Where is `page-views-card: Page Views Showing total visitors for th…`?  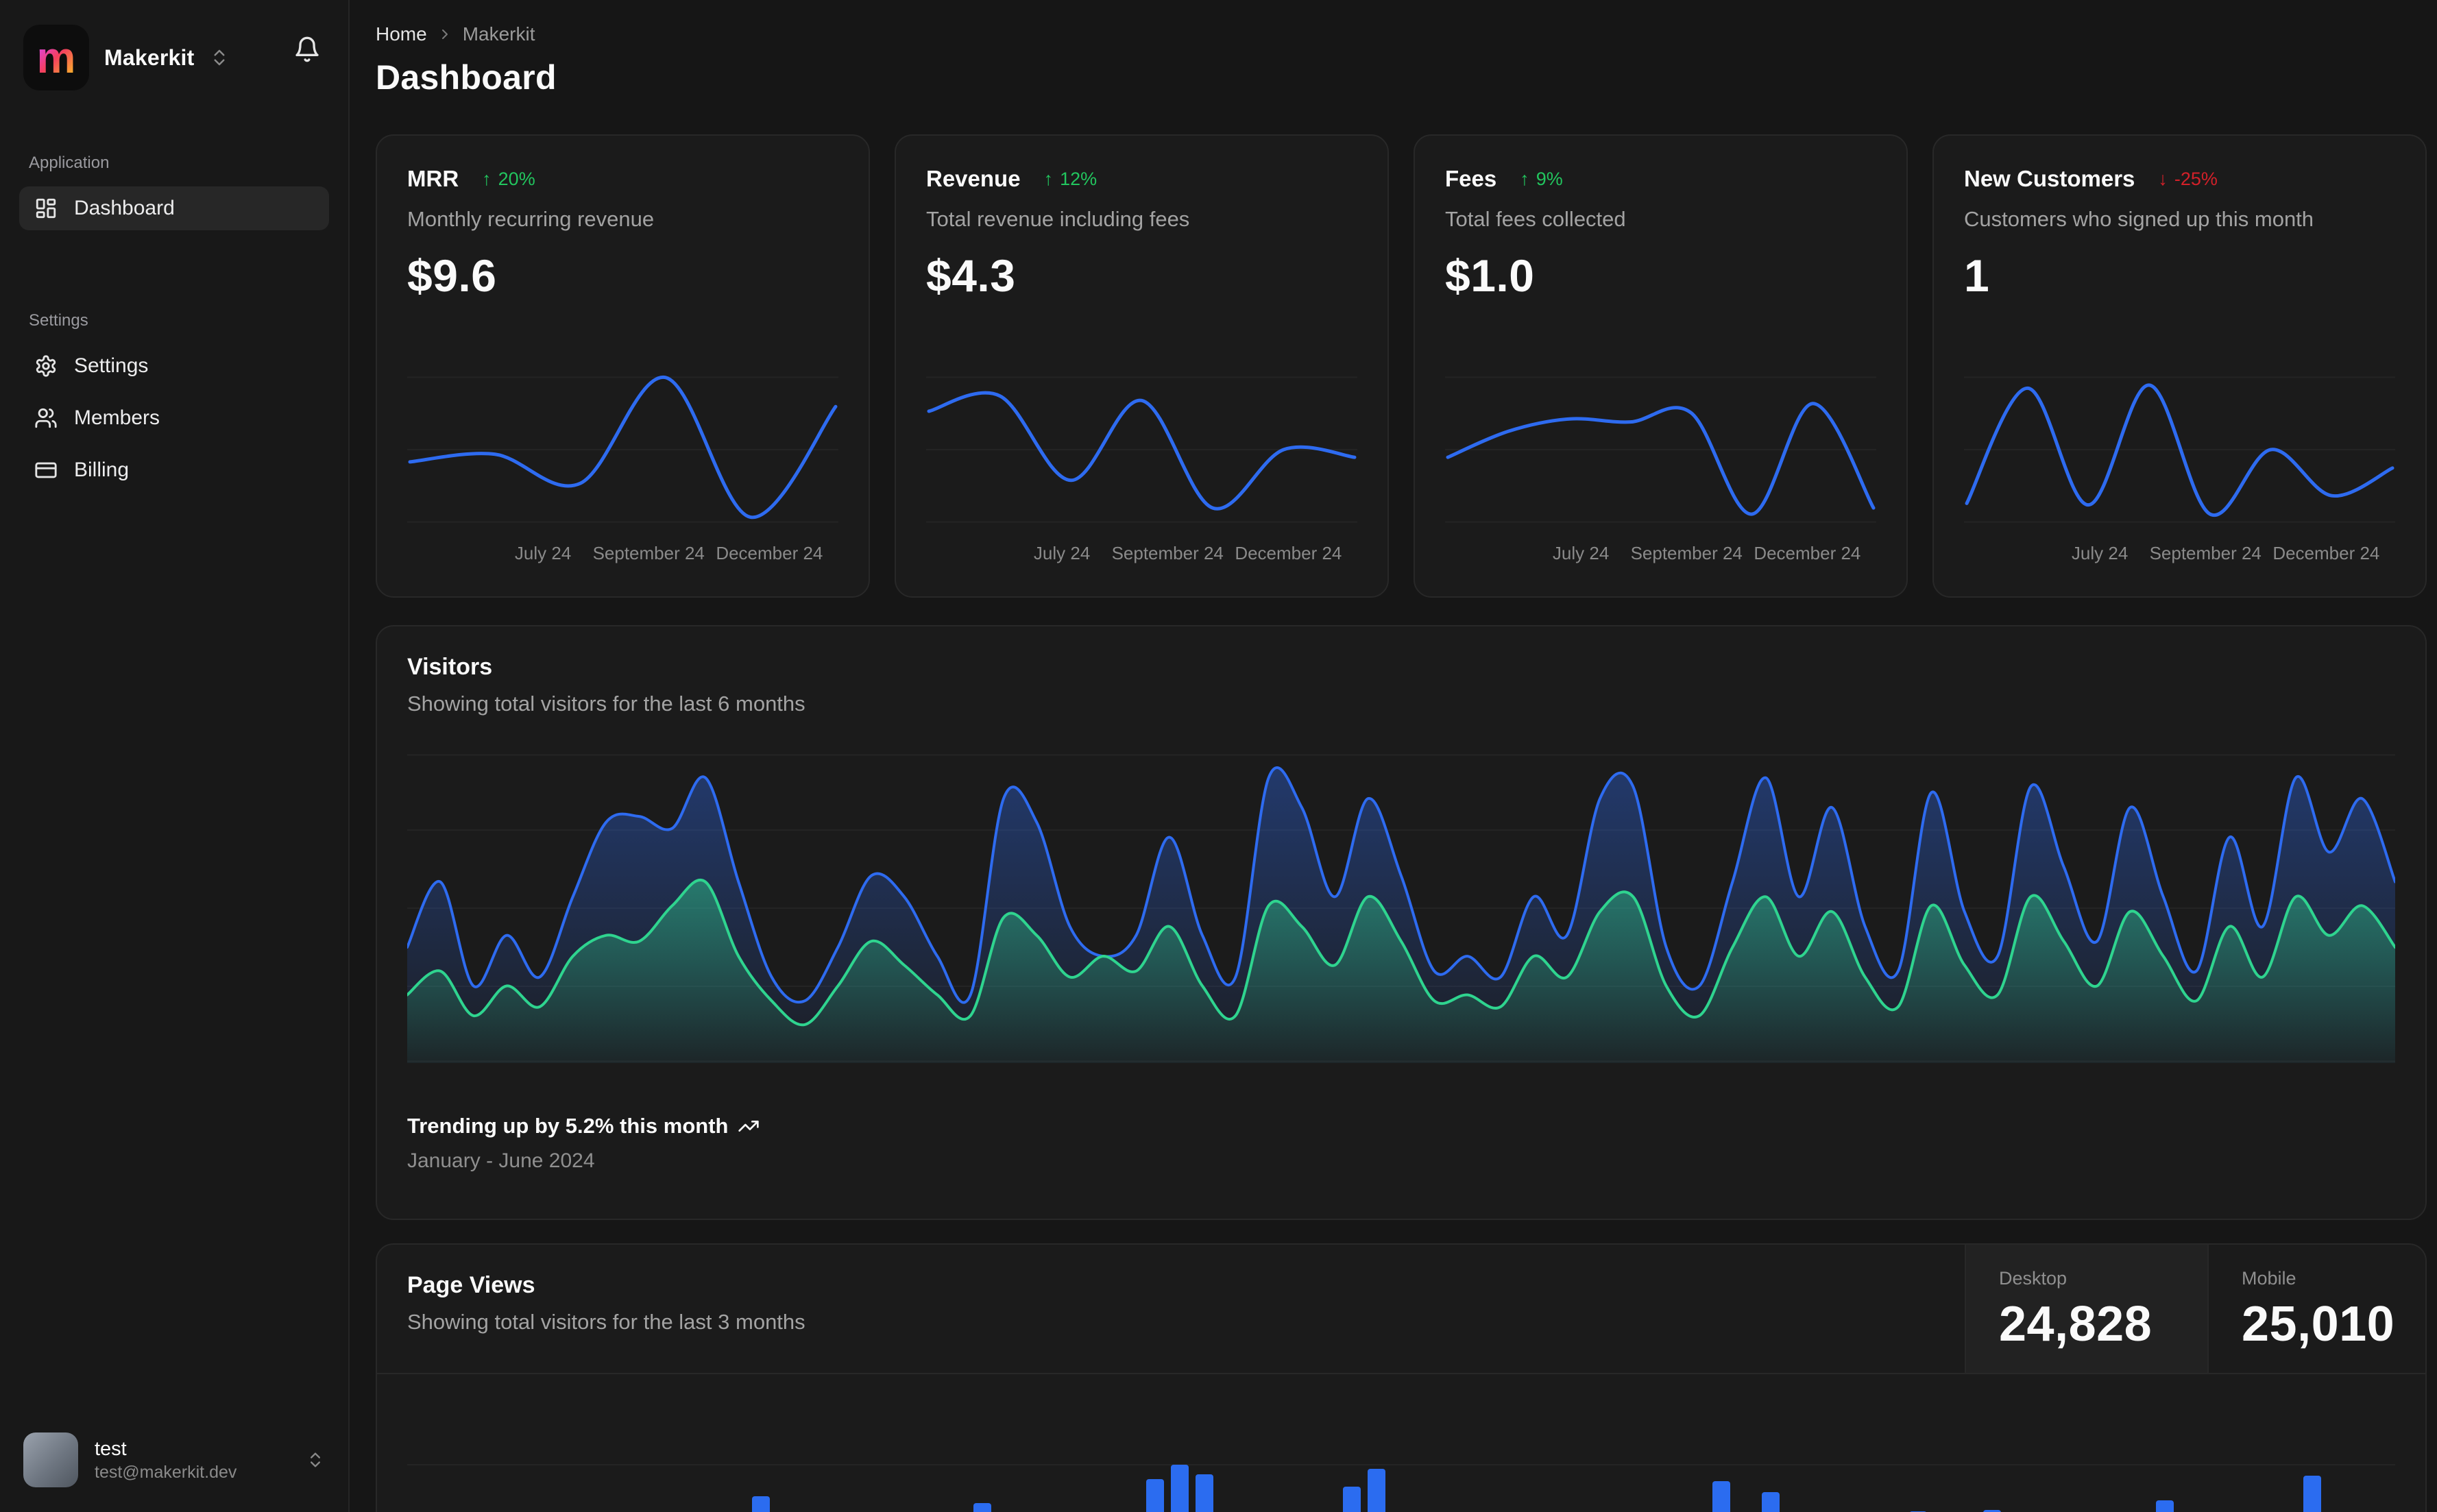 page-views-card: Page Views Showing total visitors for th… is located at coordinates (1401, 1377).